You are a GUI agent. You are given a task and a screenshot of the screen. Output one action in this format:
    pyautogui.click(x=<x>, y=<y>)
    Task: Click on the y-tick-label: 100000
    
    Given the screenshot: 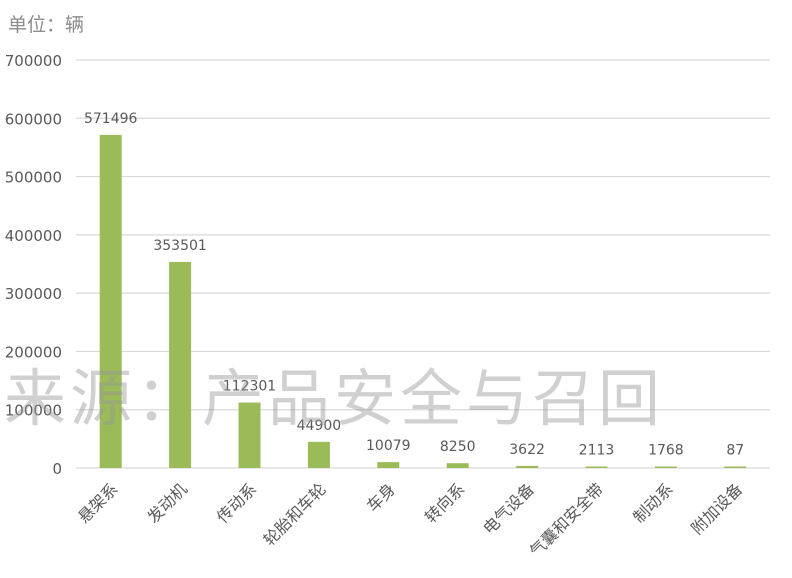 What is the action you would take?
    pyautogui.click(x=33, y=411)
    